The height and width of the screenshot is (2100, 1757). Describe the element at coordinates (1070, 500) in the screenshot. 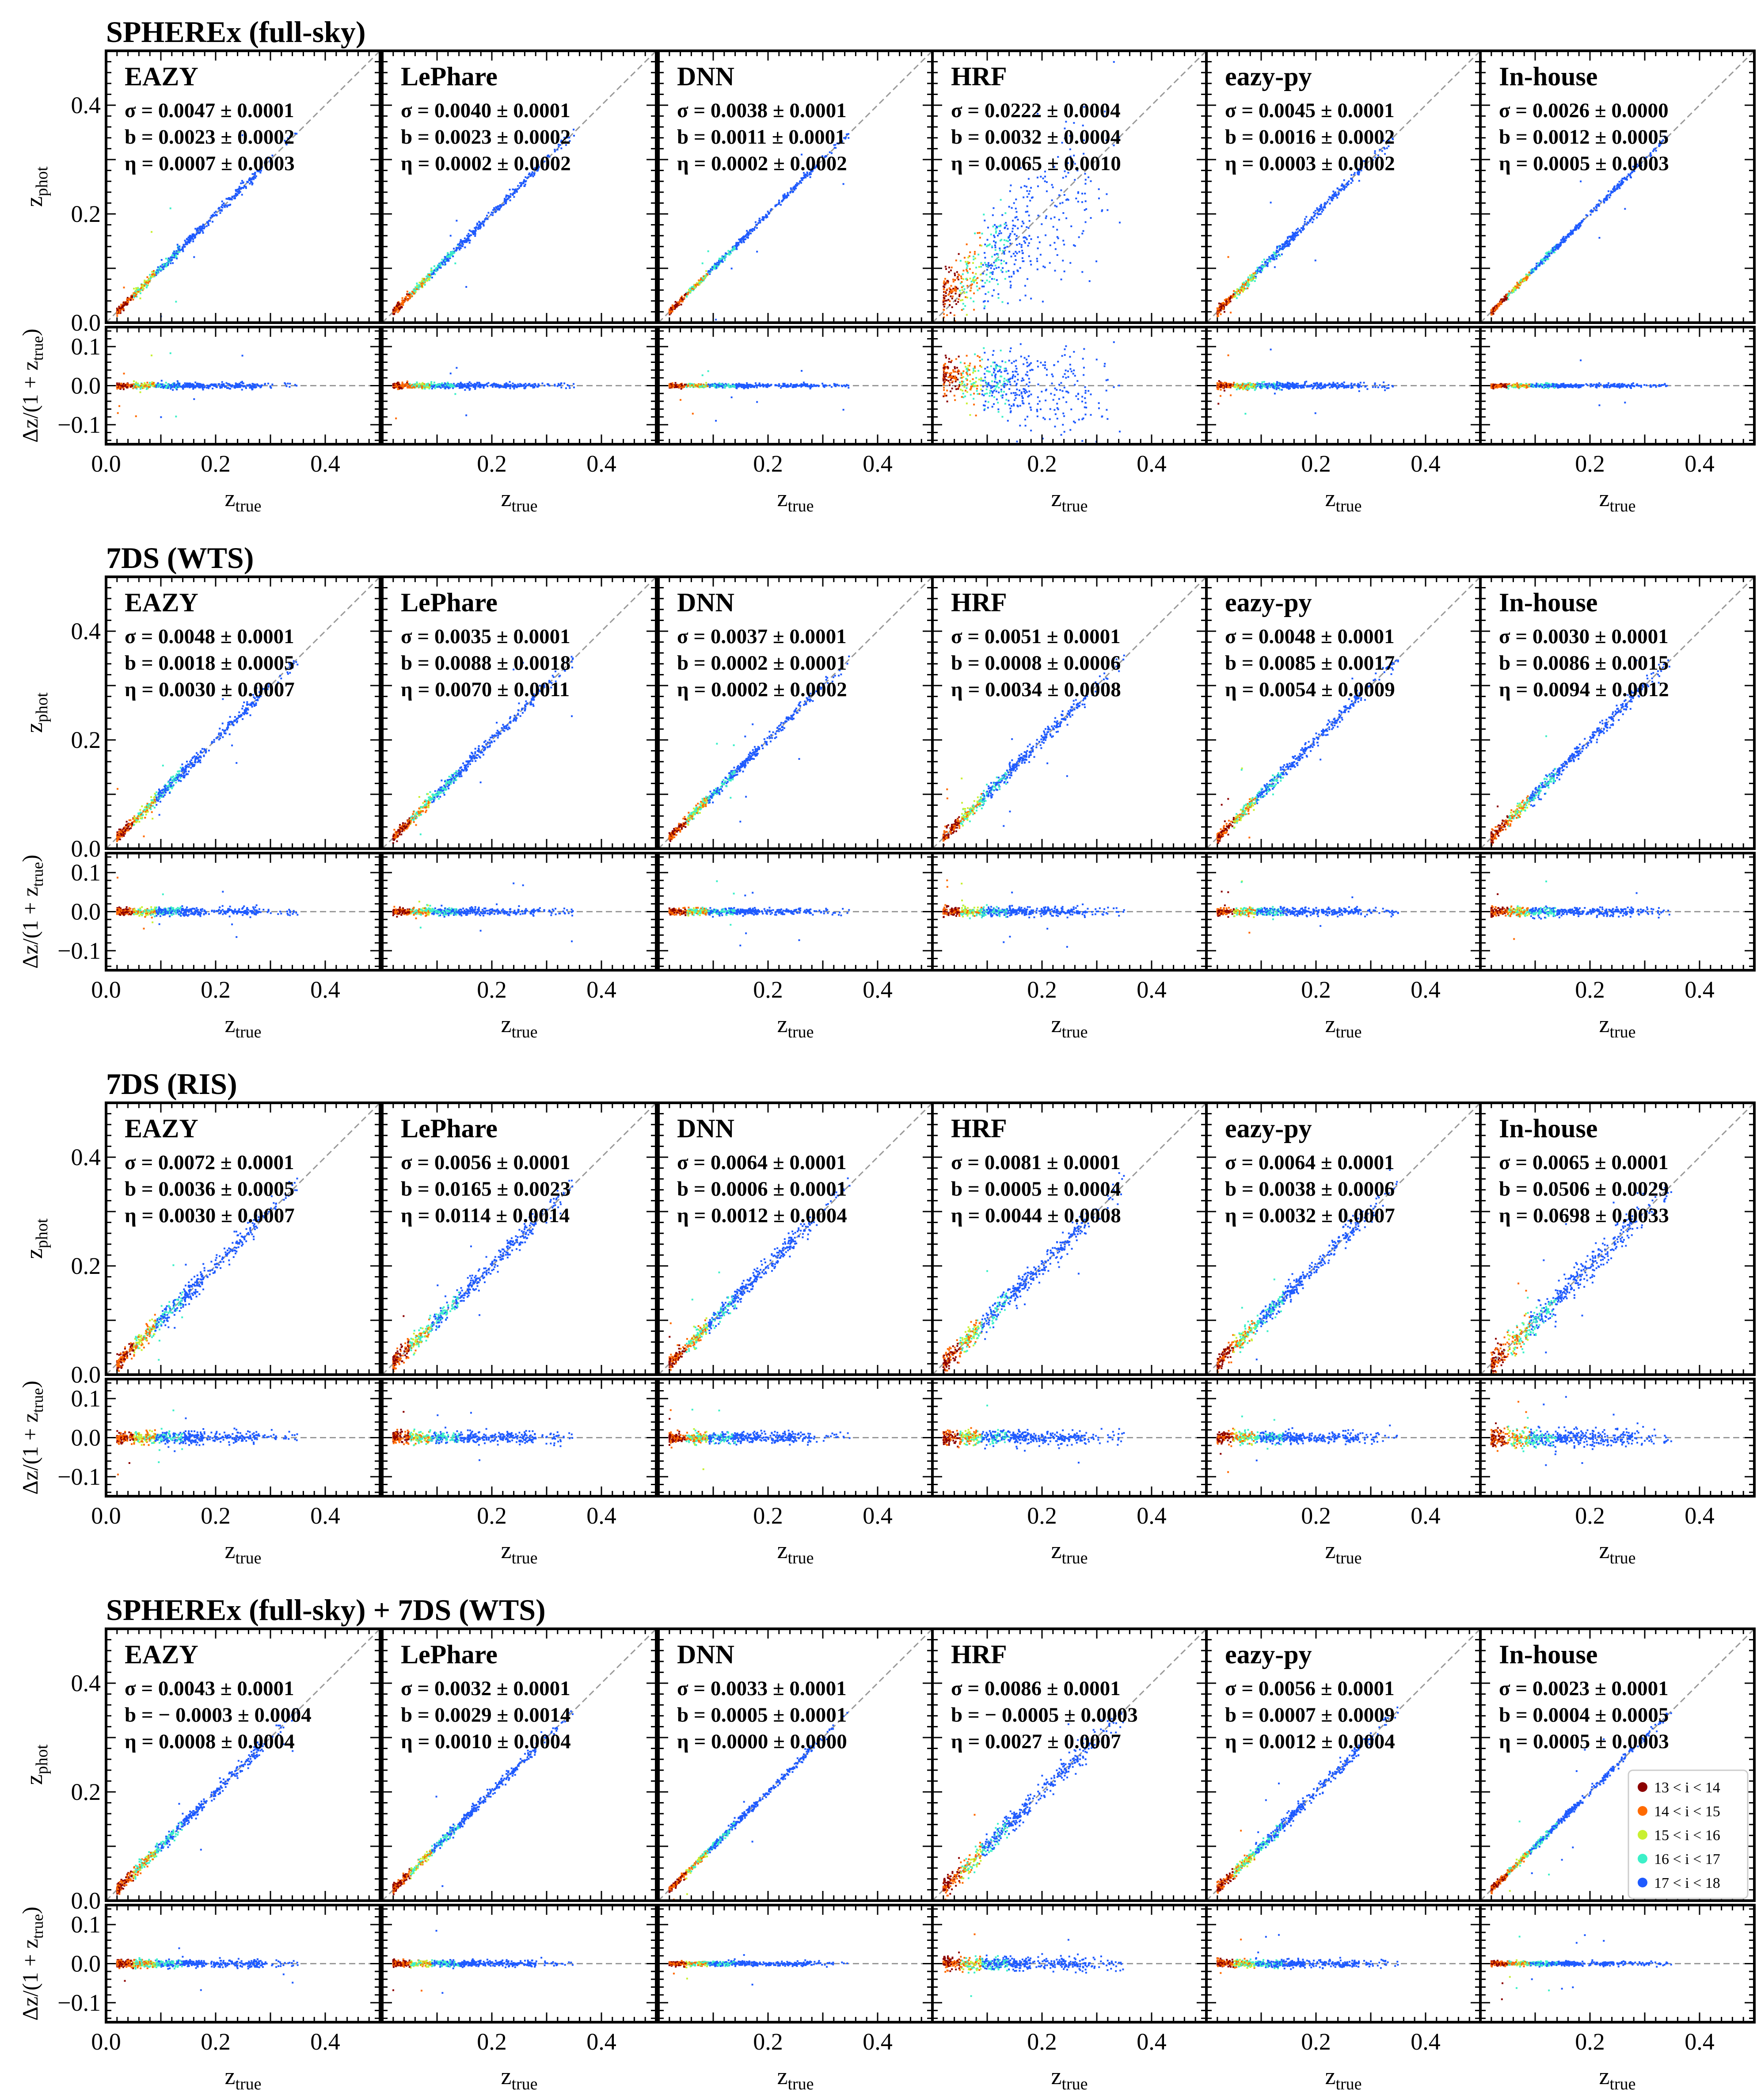

I see `xlabel-ztrue: ztrue` at that location.